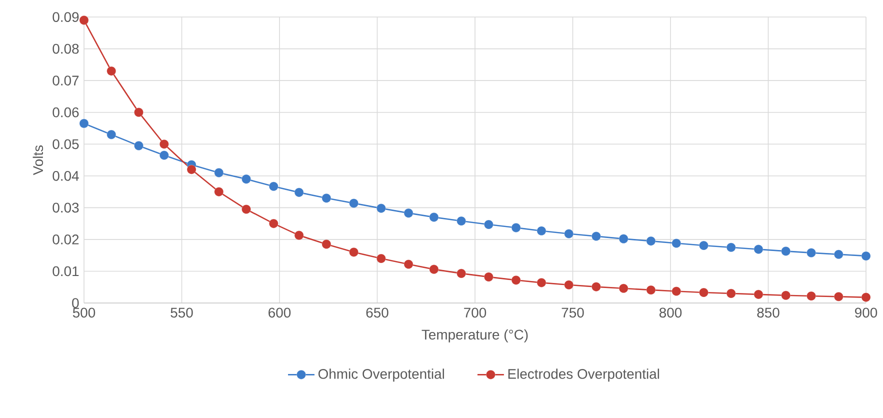 The image size is (883, 418). Describe the element at coordinates (65, 17) in the screenshot. I see `y-tick-label: 0.09` at that location.